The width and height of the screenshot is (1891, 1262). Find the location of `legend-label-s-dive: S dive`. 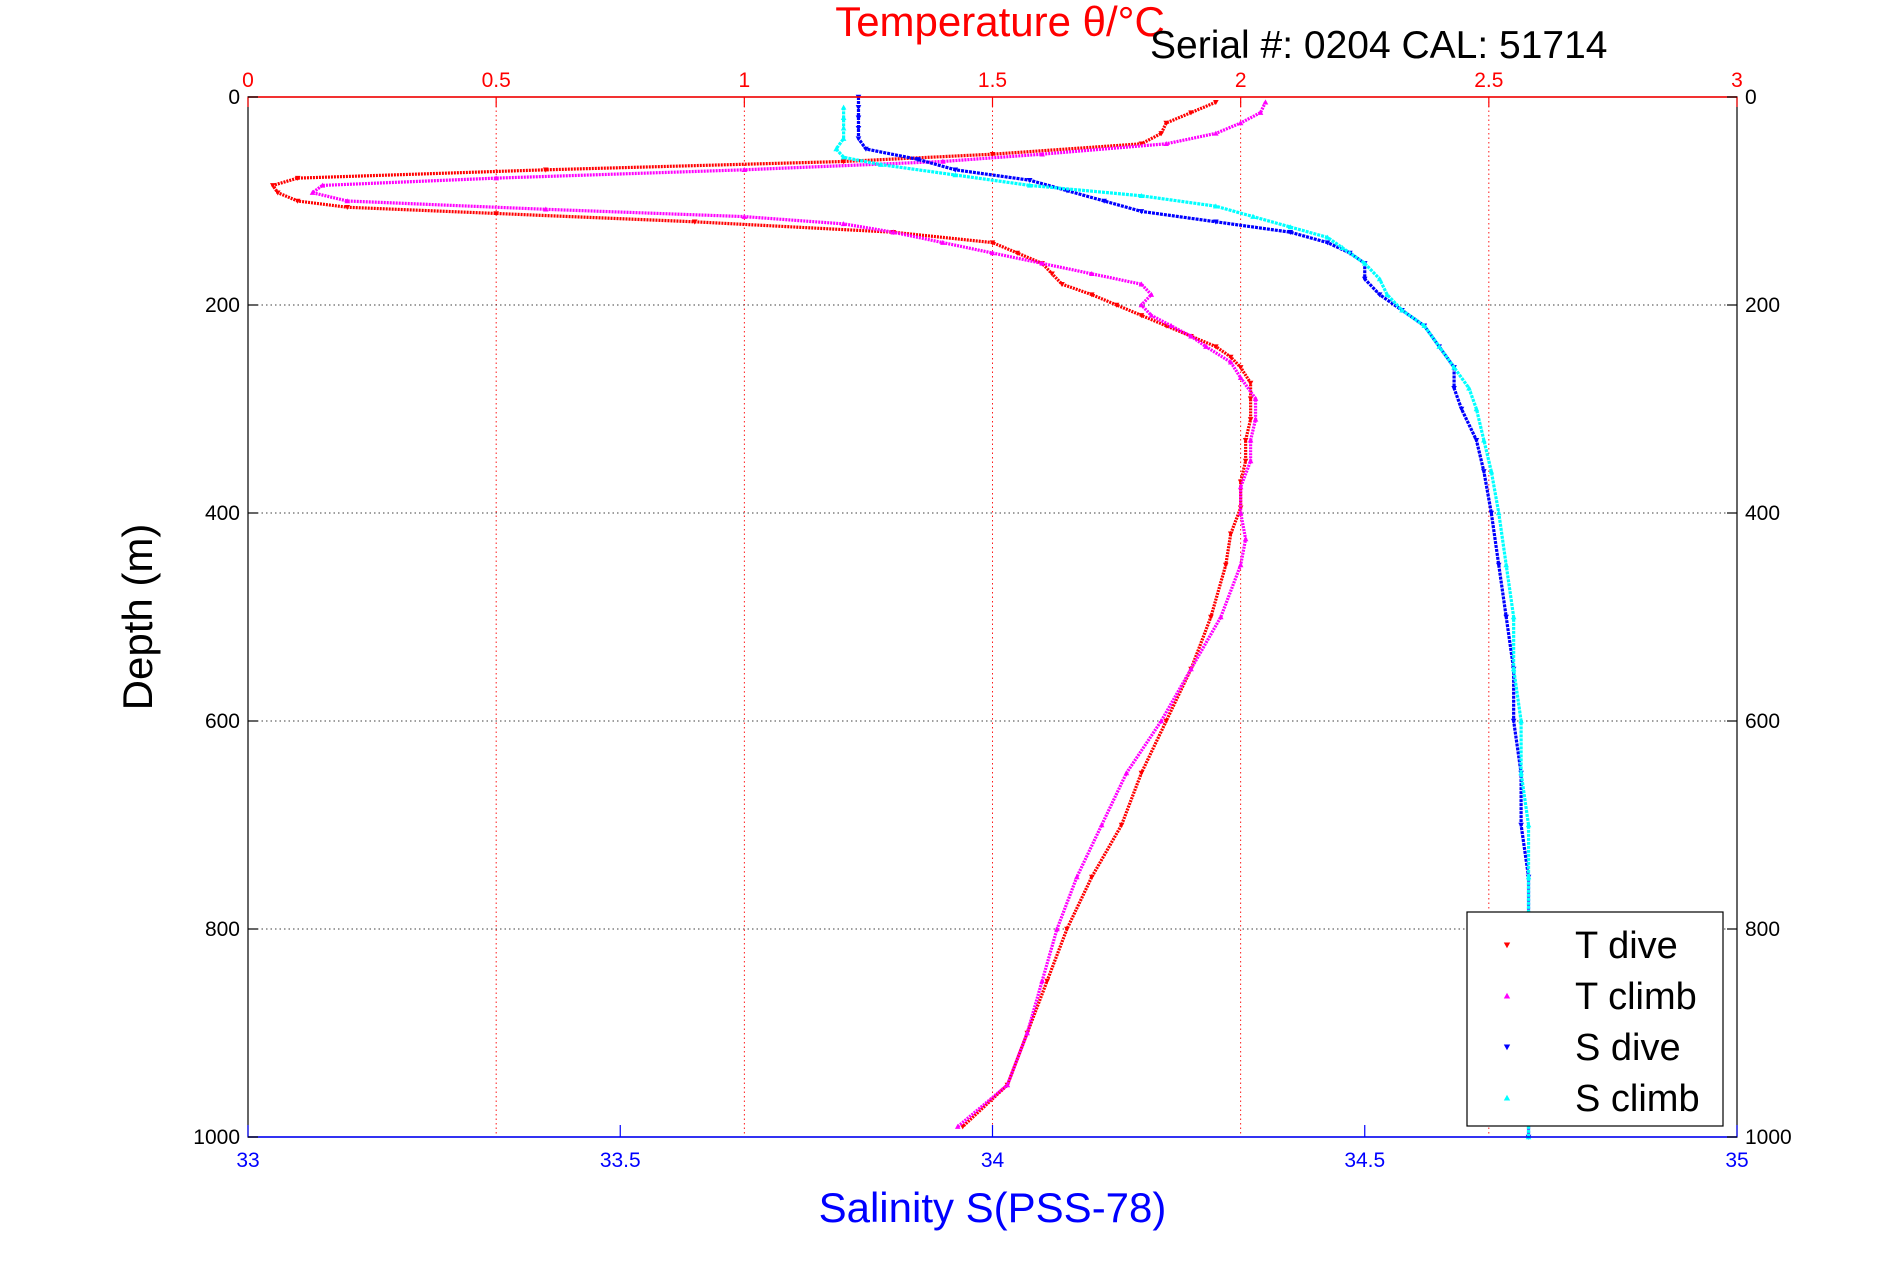

legend-label-s-dive: S dive is located at coordinates (1628, 1048).